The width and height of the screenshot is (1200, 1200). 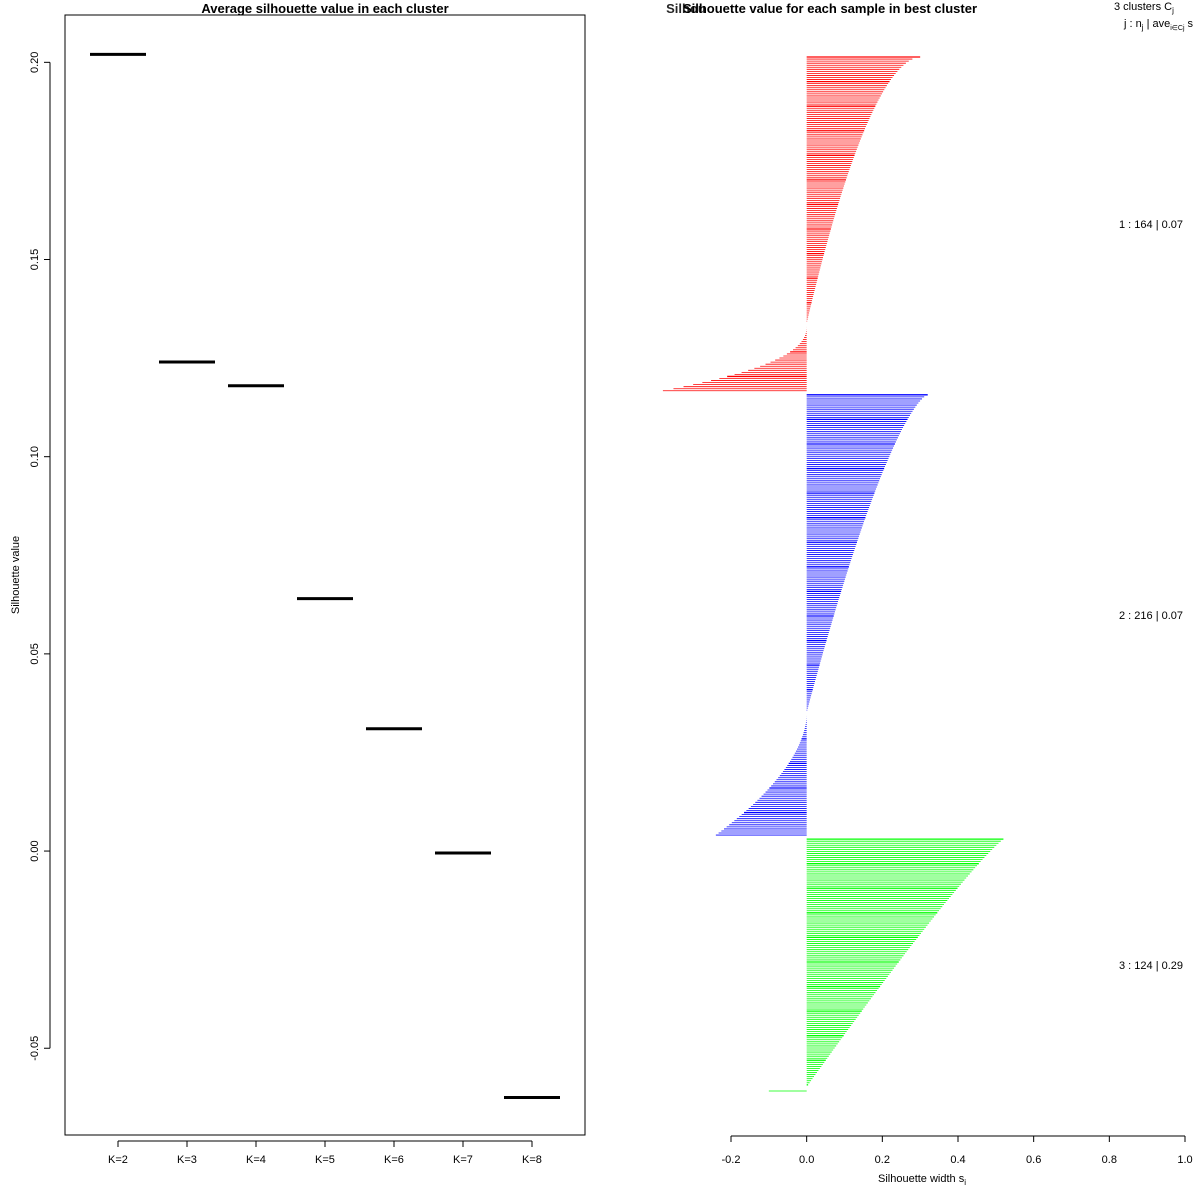 What do you see at coordinates (118, 1160) in the screenshot?
I see `left-x-tick-label: K=2` at bounding box center [118, 1160].